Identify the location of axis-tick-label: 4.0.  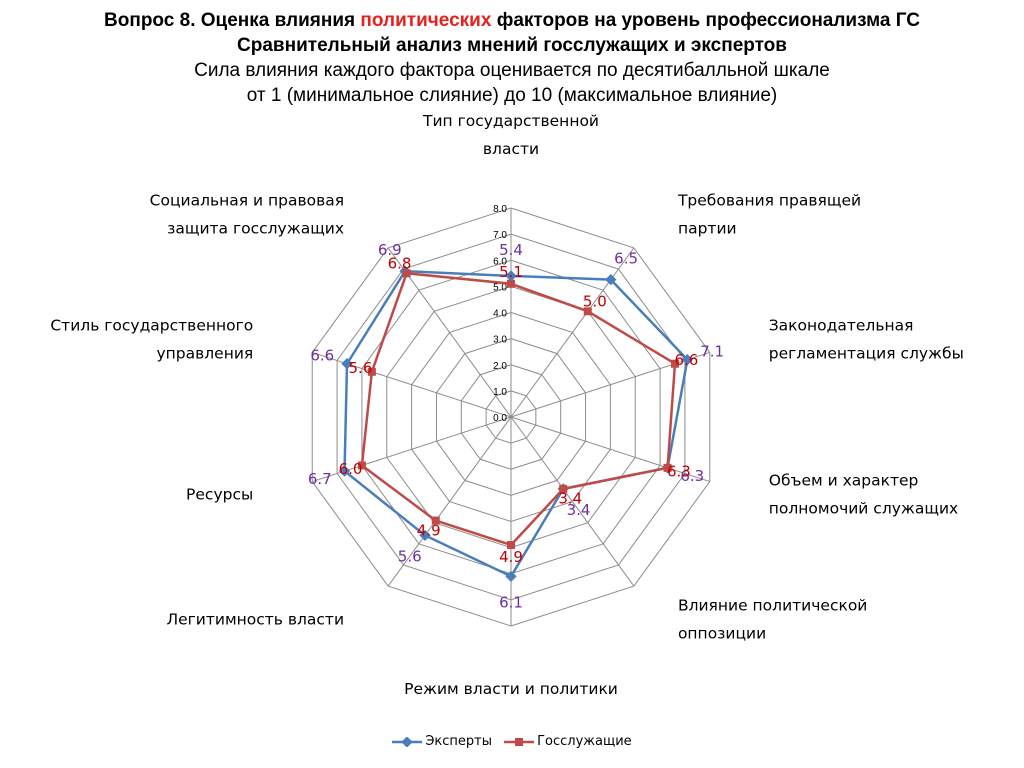
(500, 314).